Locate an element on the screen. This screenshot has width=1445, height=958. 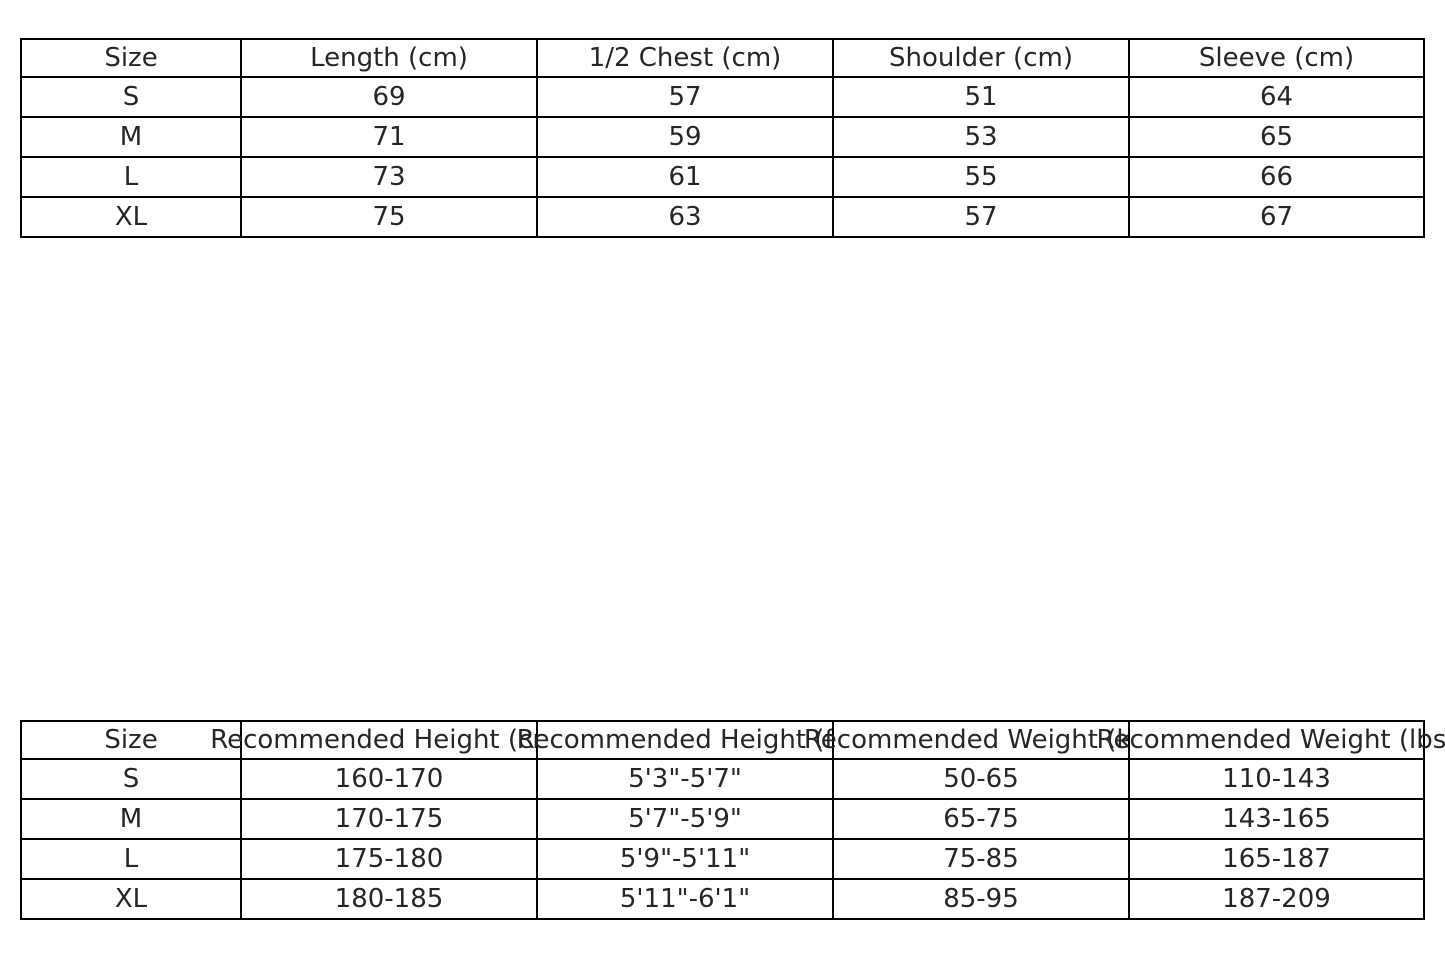
column-header: Recommended Height (ft) is located at coordinates (685, 740).